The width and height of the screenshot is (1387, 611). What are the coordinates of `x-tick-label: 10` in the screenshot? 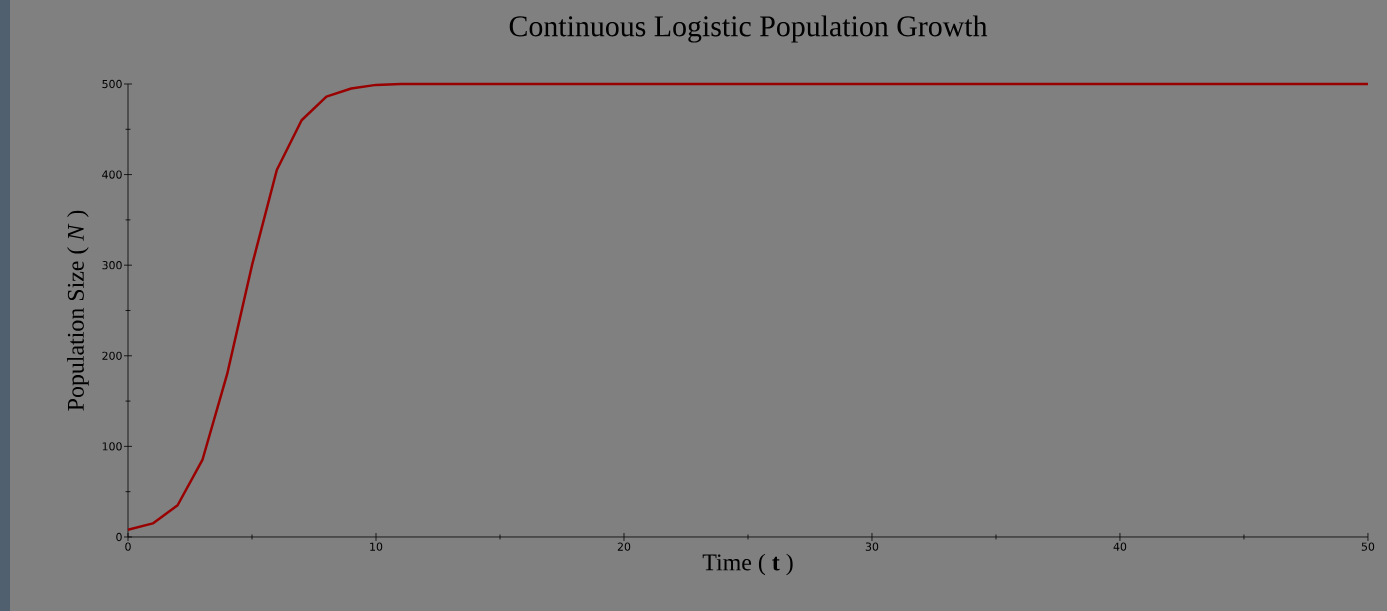 It's located at (376, 546).